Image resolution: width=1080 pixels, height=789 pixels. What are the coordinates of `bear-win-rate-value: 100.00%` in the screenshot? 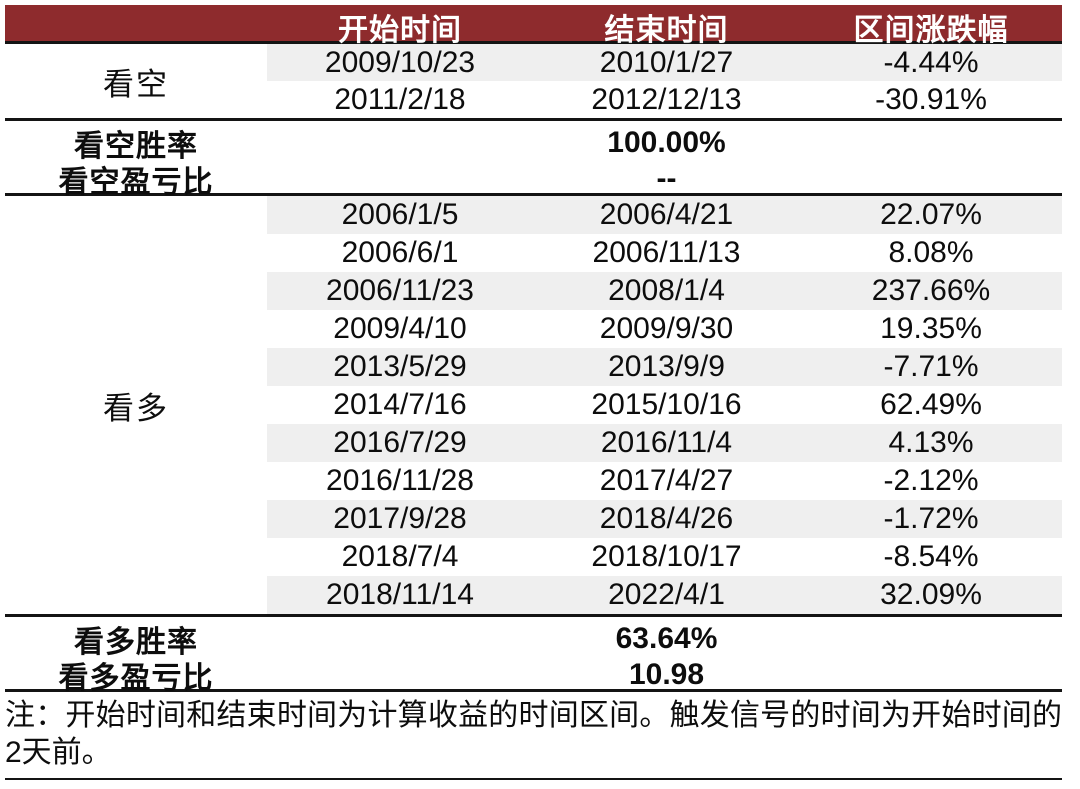 It's located at (666, 142).